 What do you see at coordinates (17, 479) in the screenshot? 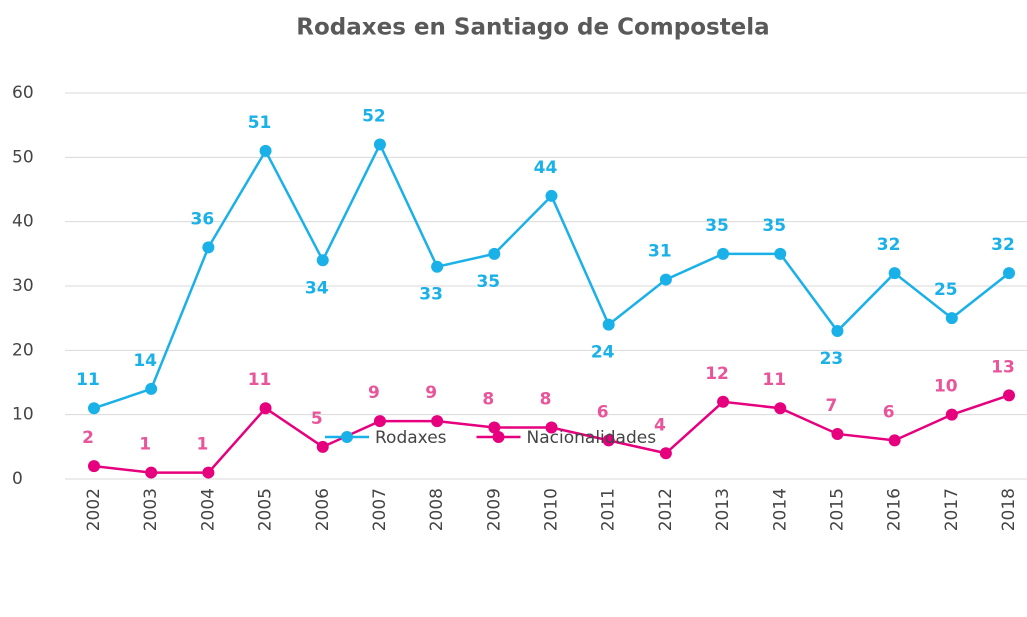
I see `y-tick-label: 0` at bounding box center [17, 479].